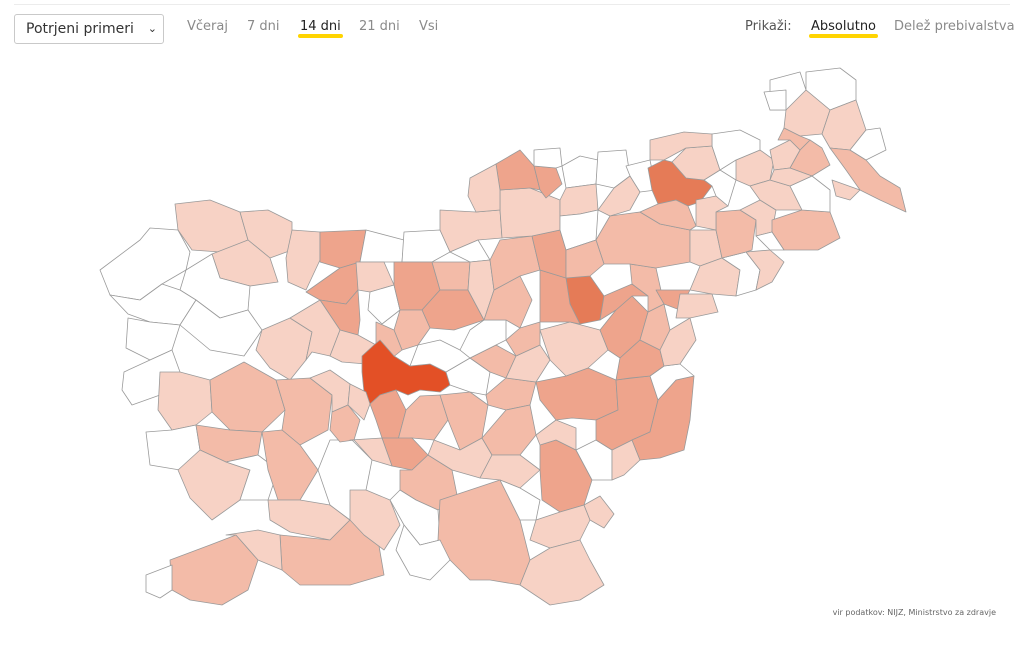  What do you see at coordinates (843, 28) in the screenshot?
I see `tab-absolutno: Absolutno` at bounding box center [843, 28].